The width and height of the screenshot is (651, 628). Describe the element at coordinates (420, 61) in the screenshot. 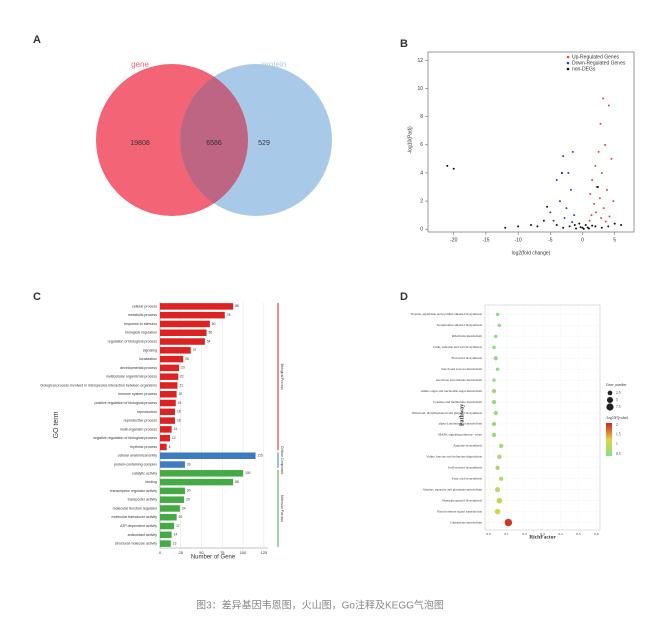

I see `y-tick-label: 12` at that location.